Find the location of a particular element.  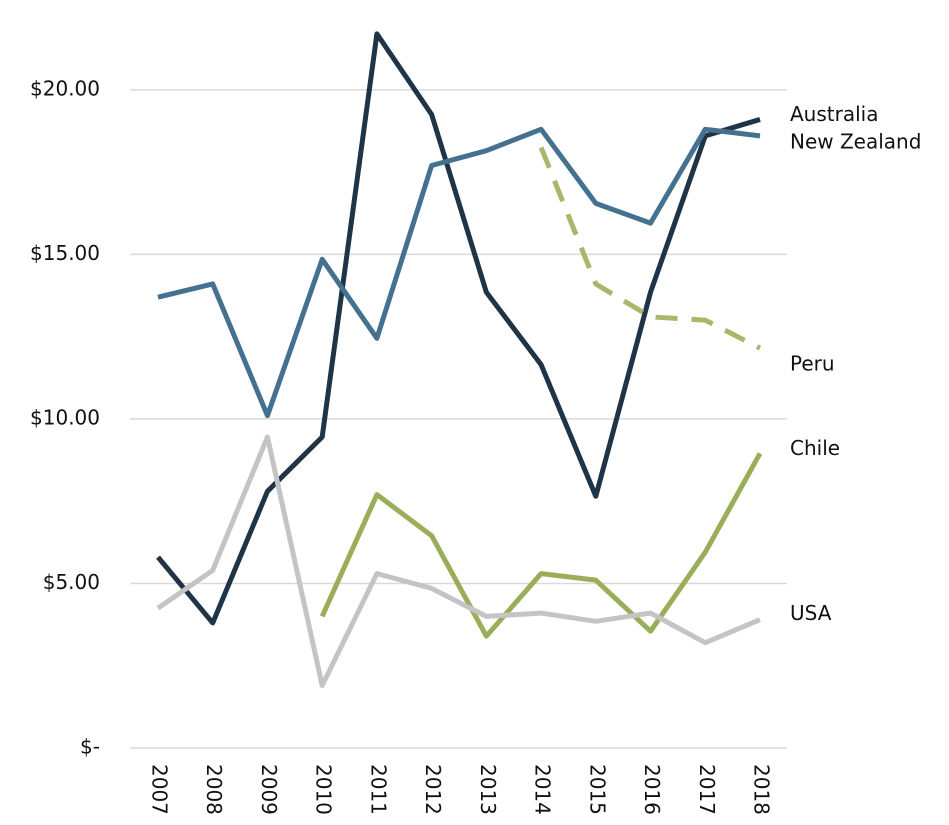

x-tick-label: 2011 is located at coordinates (378, 789).